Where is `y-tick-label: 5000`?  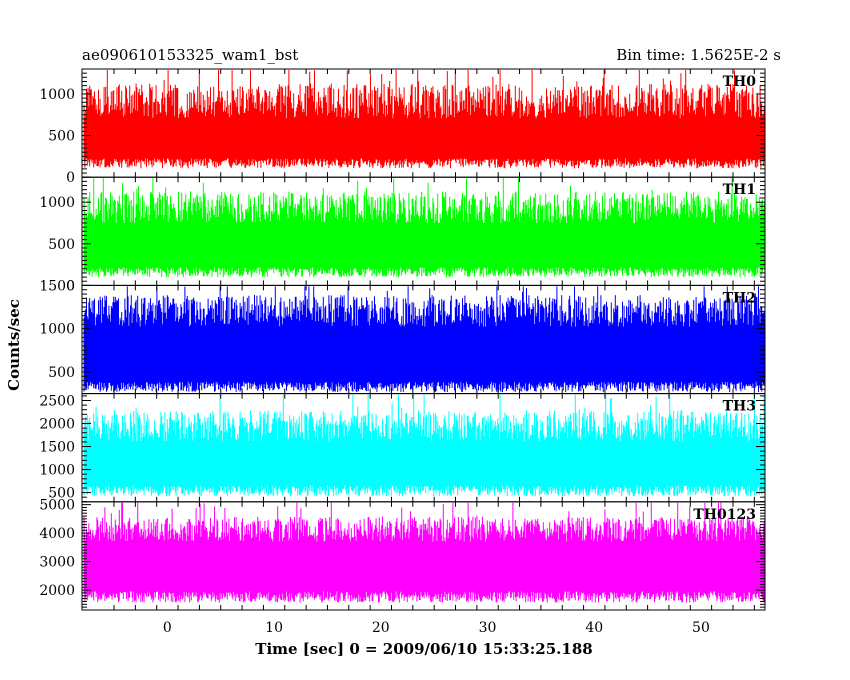 y-tick-label: 5000 is located at coordinates (57, 506).